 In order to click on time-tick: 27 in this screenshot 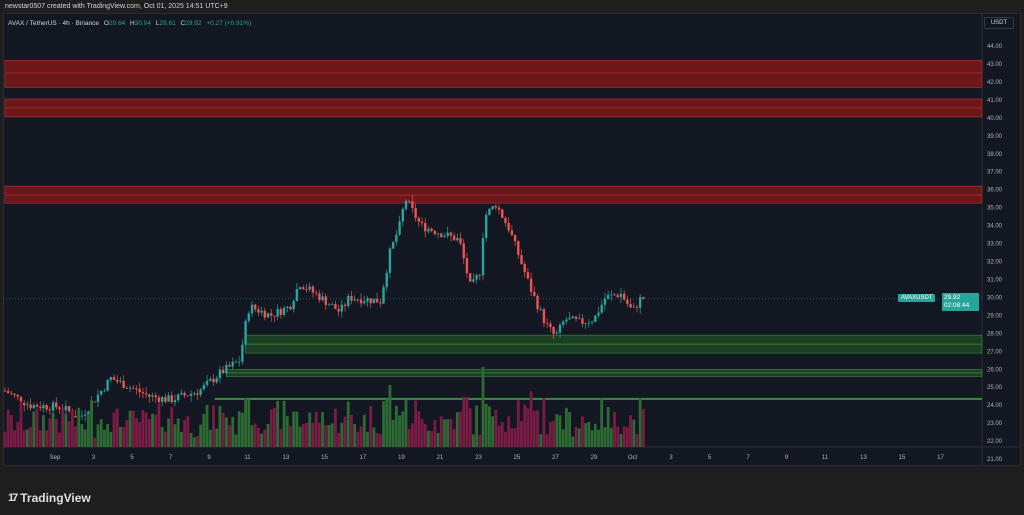, I will do `click(555, 458)`.